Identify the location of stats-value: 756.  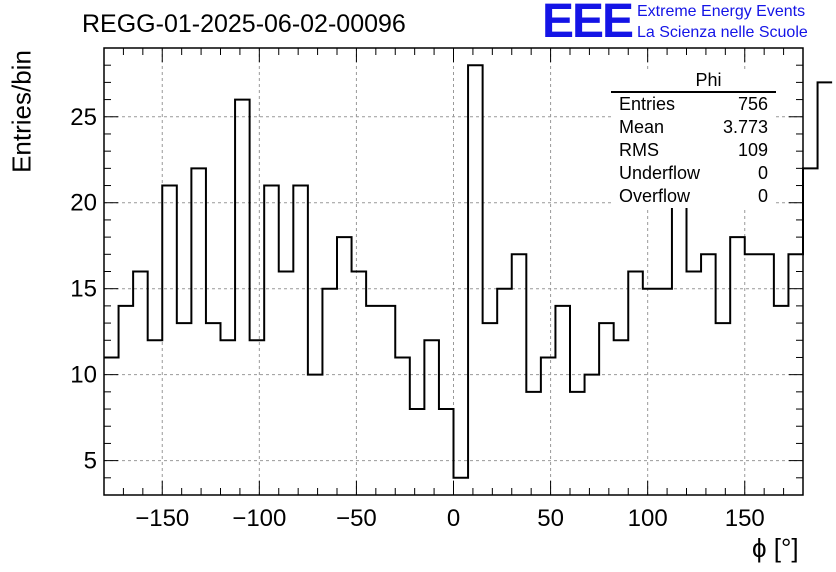
(752, 104).